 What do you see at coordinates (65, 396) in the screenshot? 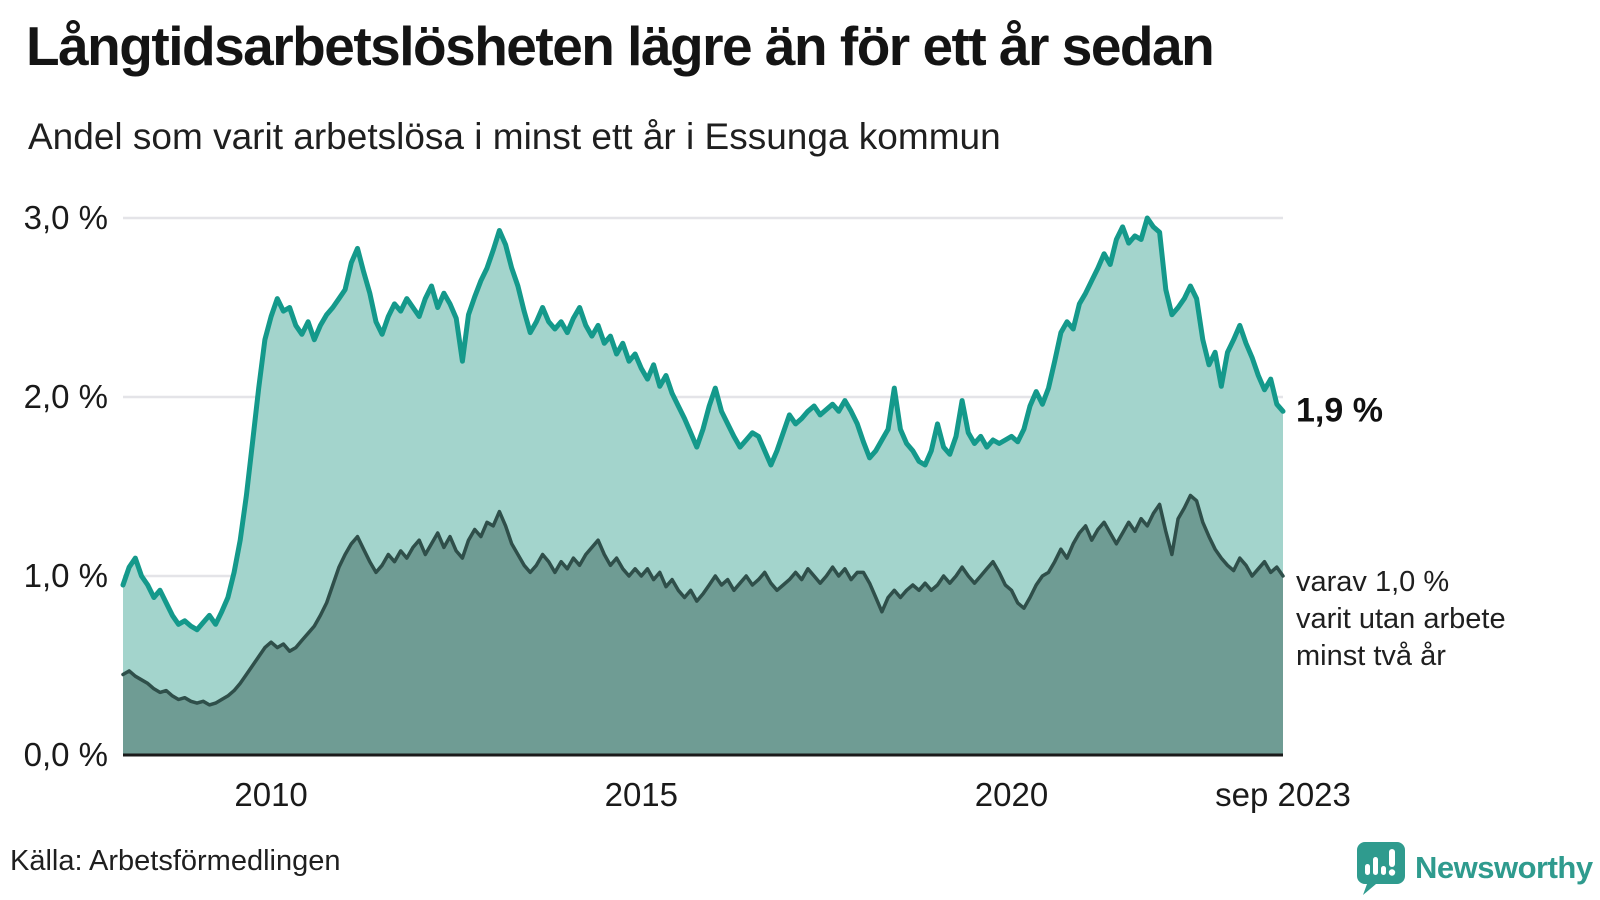
I see `y-tick-label-2: 2,0 %` at bounding box center [65, 396].